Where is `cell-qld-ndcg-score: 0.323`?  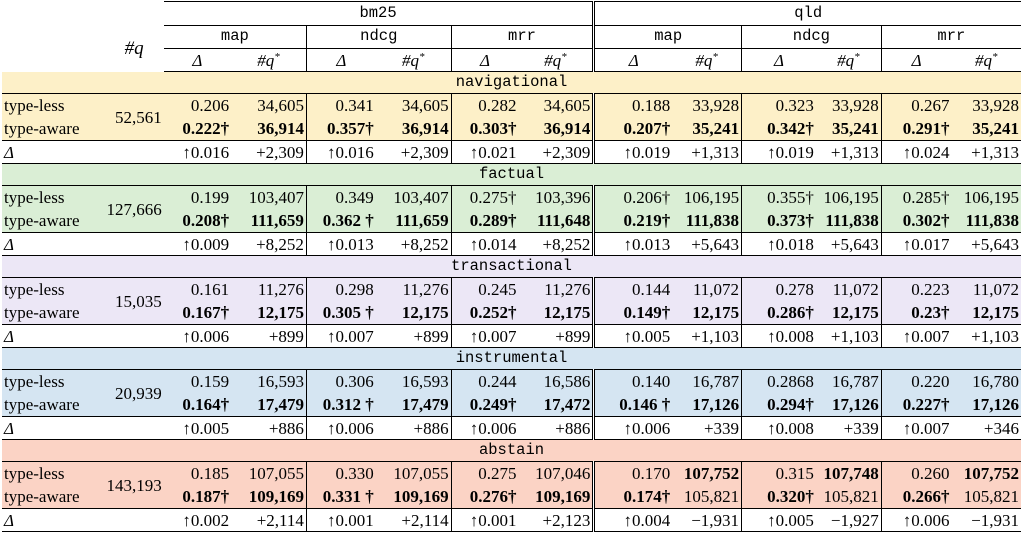
cell-qld-ndcg-score: 0.323 is located at coordinates (778, 105).